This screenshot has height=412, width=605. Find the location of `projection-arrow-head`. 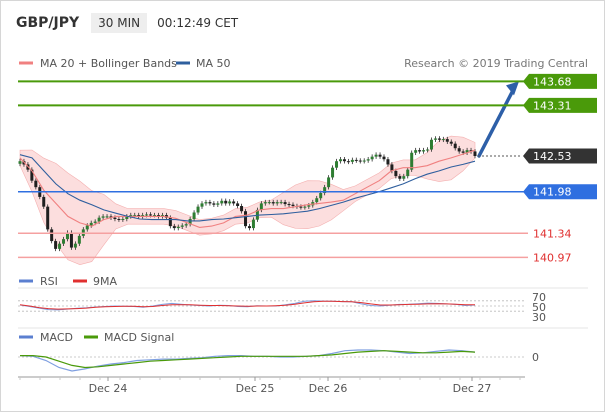

projection-arrow-head is located at coordinates (512, 88).